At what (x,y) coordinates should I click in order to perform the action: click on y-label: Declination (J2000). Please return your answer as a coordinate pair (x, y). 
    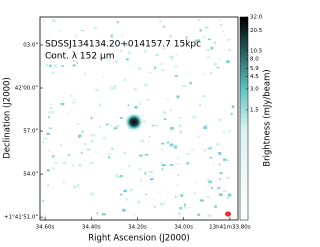
    Looking at the image, I should click on (8, 118).